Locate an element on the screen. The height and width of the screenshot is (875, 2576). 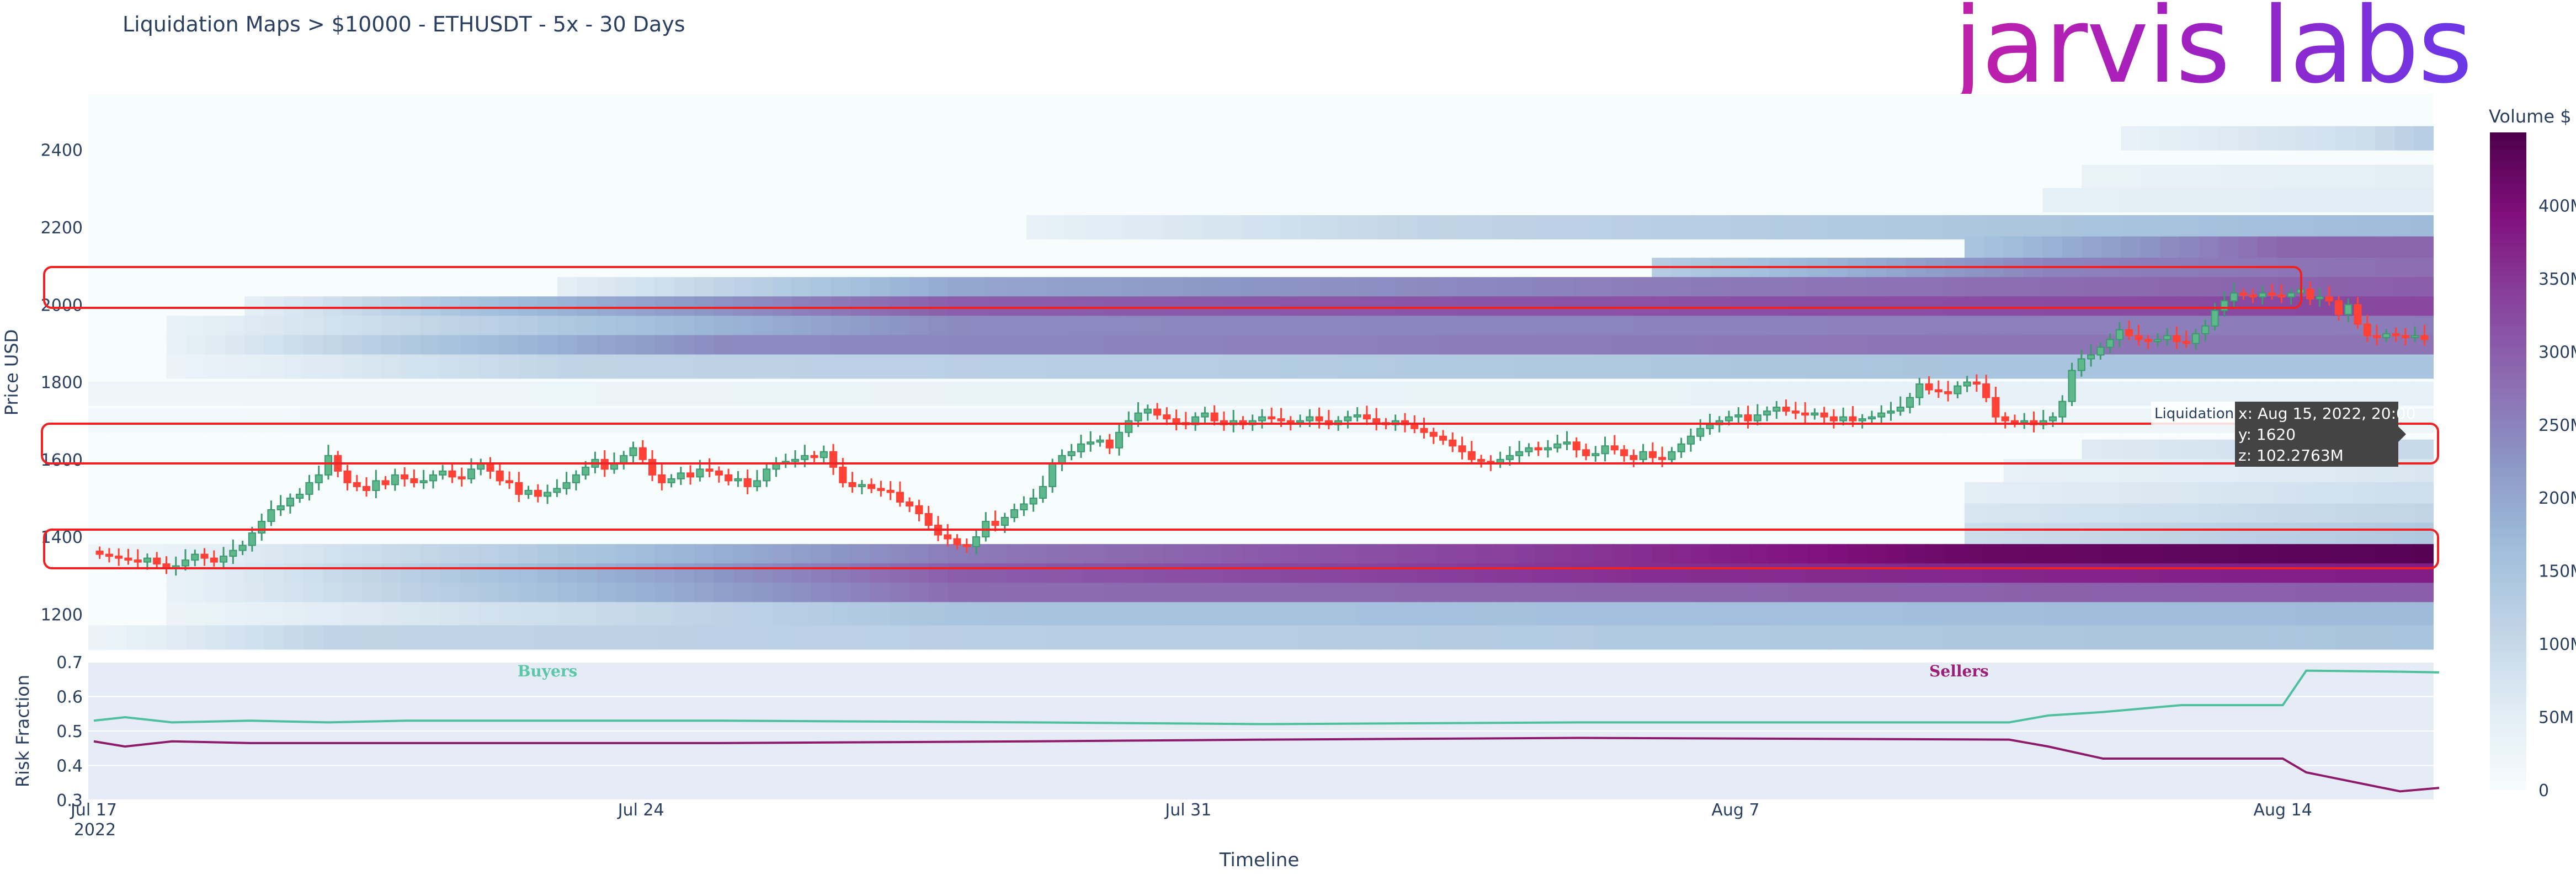
price-tick-label: 2400 is located at coordinates (62, 151).